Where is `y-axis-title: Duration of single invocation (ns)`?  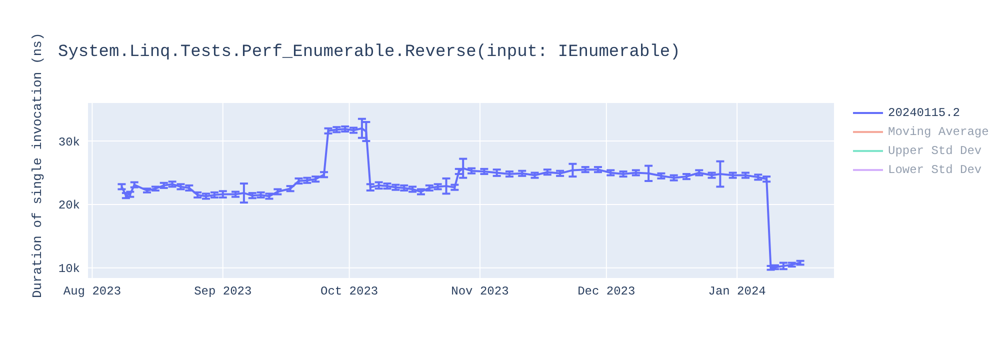
y-axis-title: Duration of single invocation (ns) is located at coordinates (37, 165).